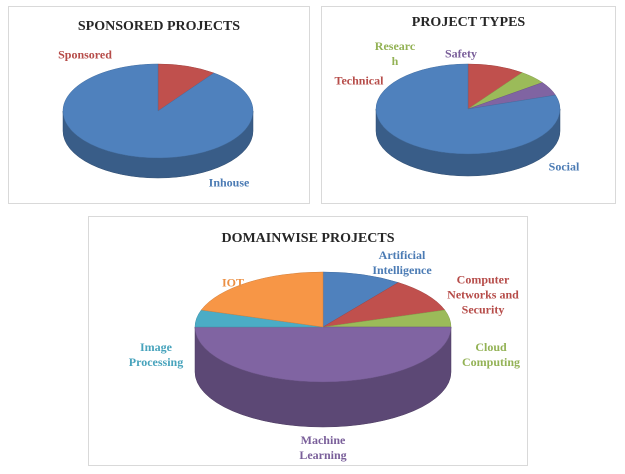  What do you see at coordinates (156, 354) in the screenshot?
I see `slice-label: Image Processing` at bounding box center [156, 354].